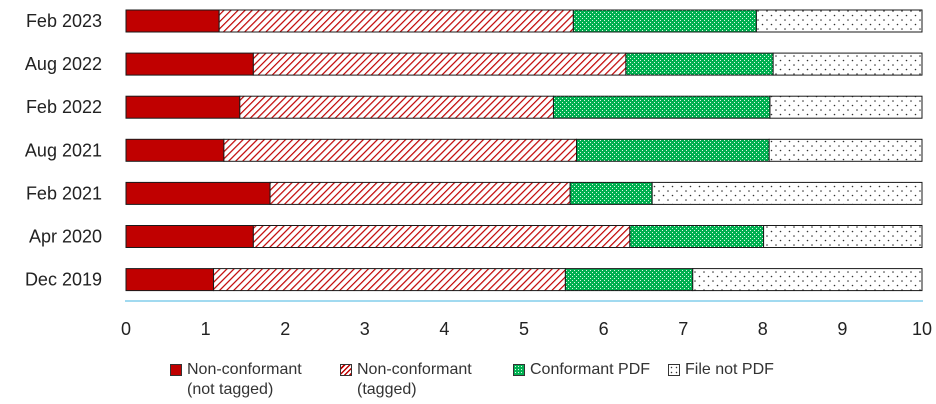 The image size is (936, 404). Describe the element at coordinates (63, 64) in the screenshot. I see `y-tick-label: Aug 2022` at that location.